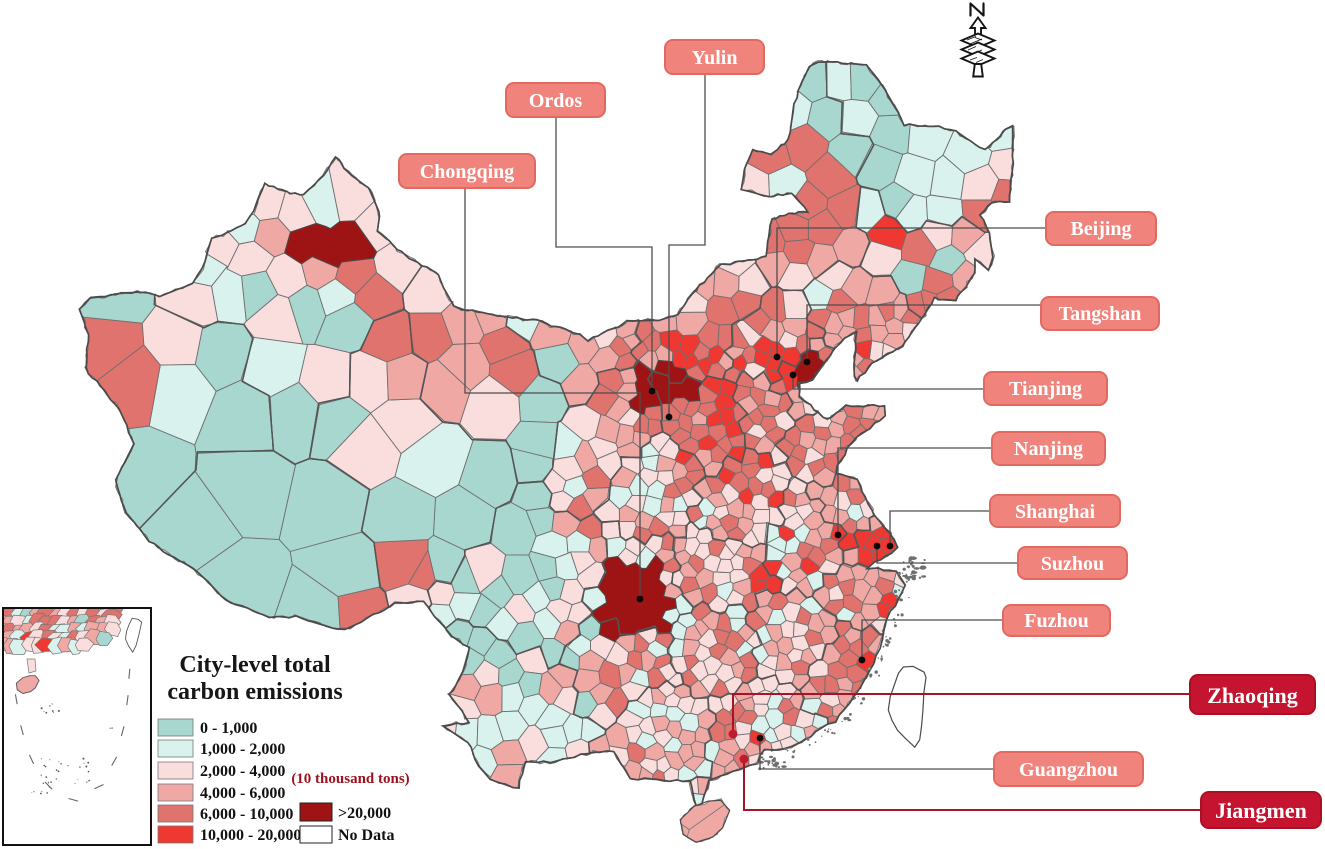 The height and width of the screenshot is (849, 1325). What do you see at coordinates (242, 793) in the screenshot?
I see `svg-text: 4,000 - 6,000` at bounding box center [242, 793].